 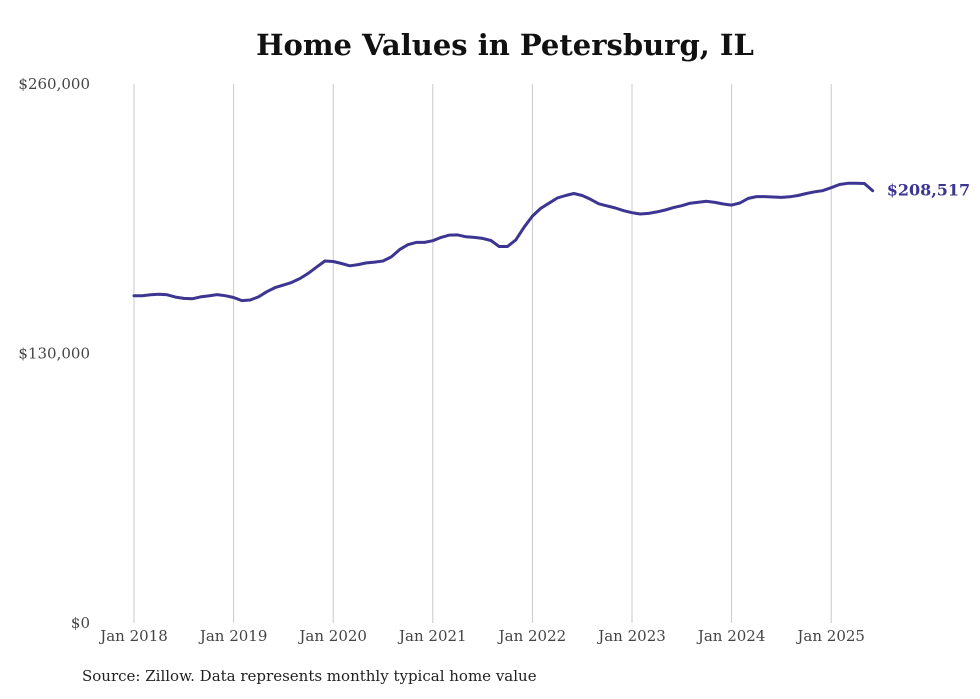 I want to click on series-layer: $208,517, so click(x=551, y=242).